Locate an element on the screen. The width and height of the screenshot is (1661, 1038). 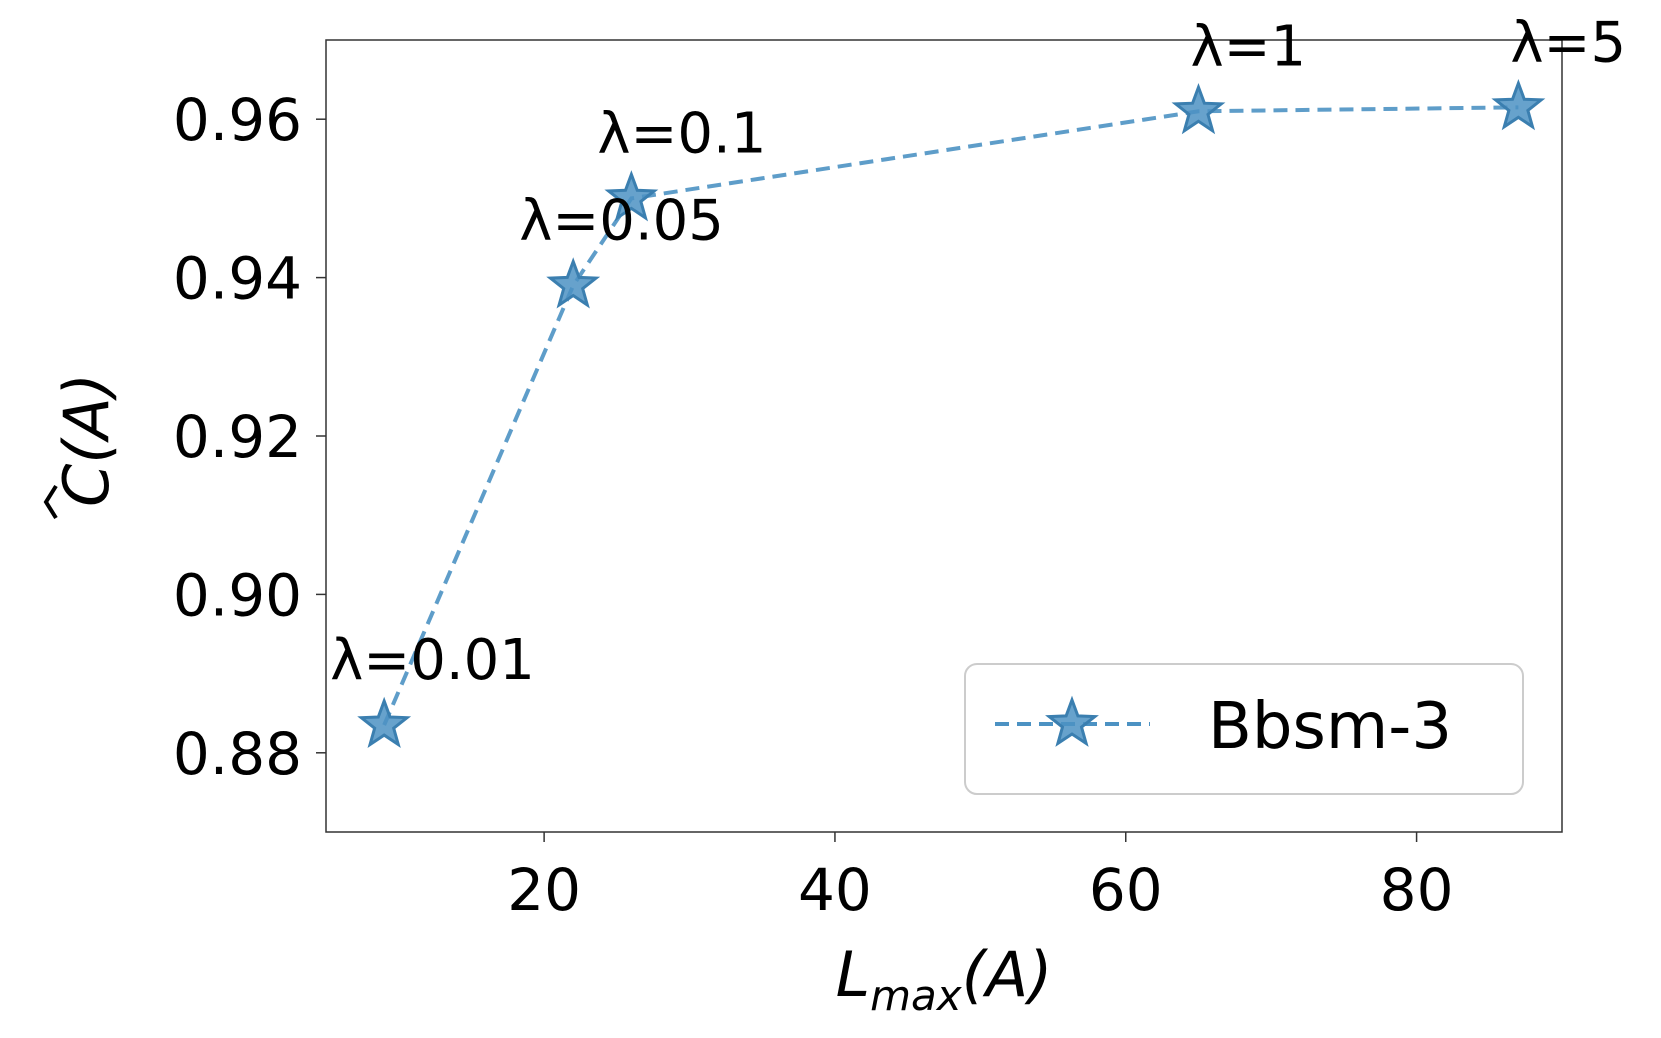
x-axis-label: Lmax(A) is located at coordinates (944, 979).